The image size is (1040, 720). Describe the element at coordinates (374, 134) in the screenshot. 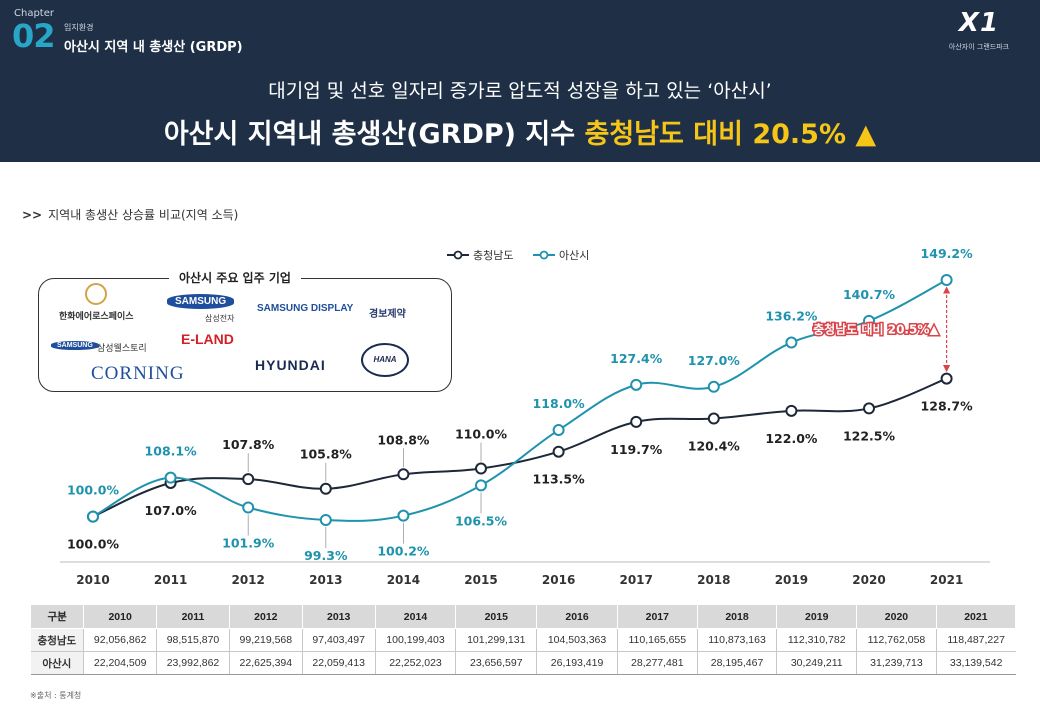

I see `headline-main-text: 아산시 지역내 총생산(GRDP) 지수` at that location.